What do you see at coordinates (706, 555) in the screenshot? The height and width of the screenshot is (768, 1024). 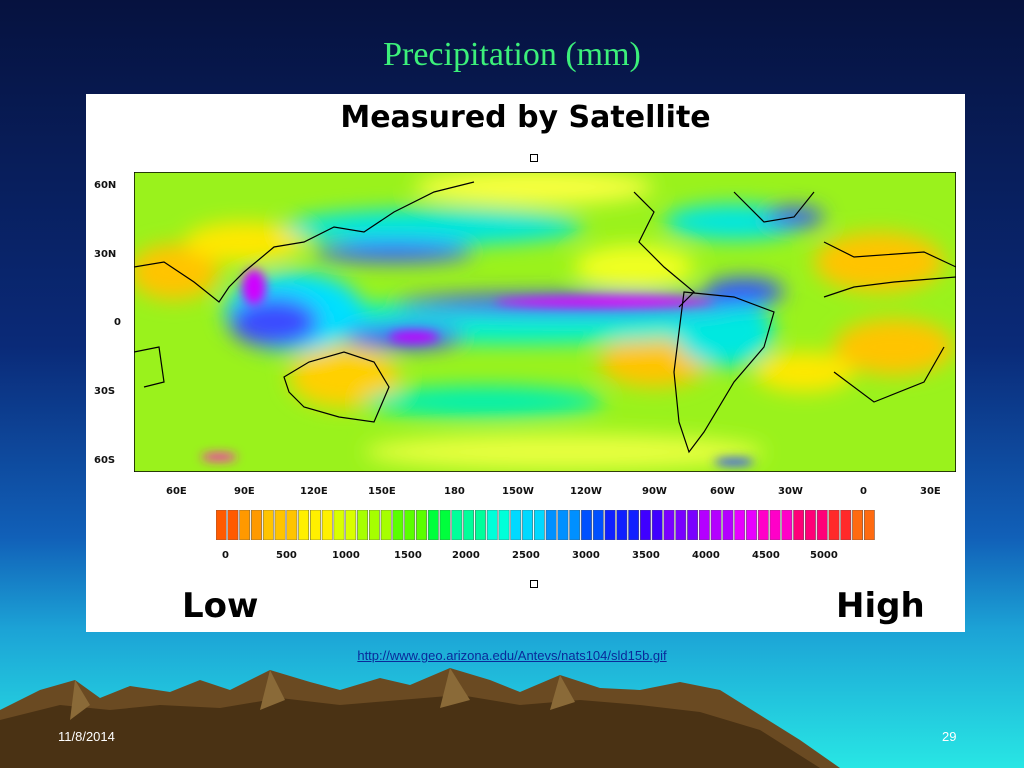 I see `scale-label-4000: 4000` at bounding box center [706, 555].